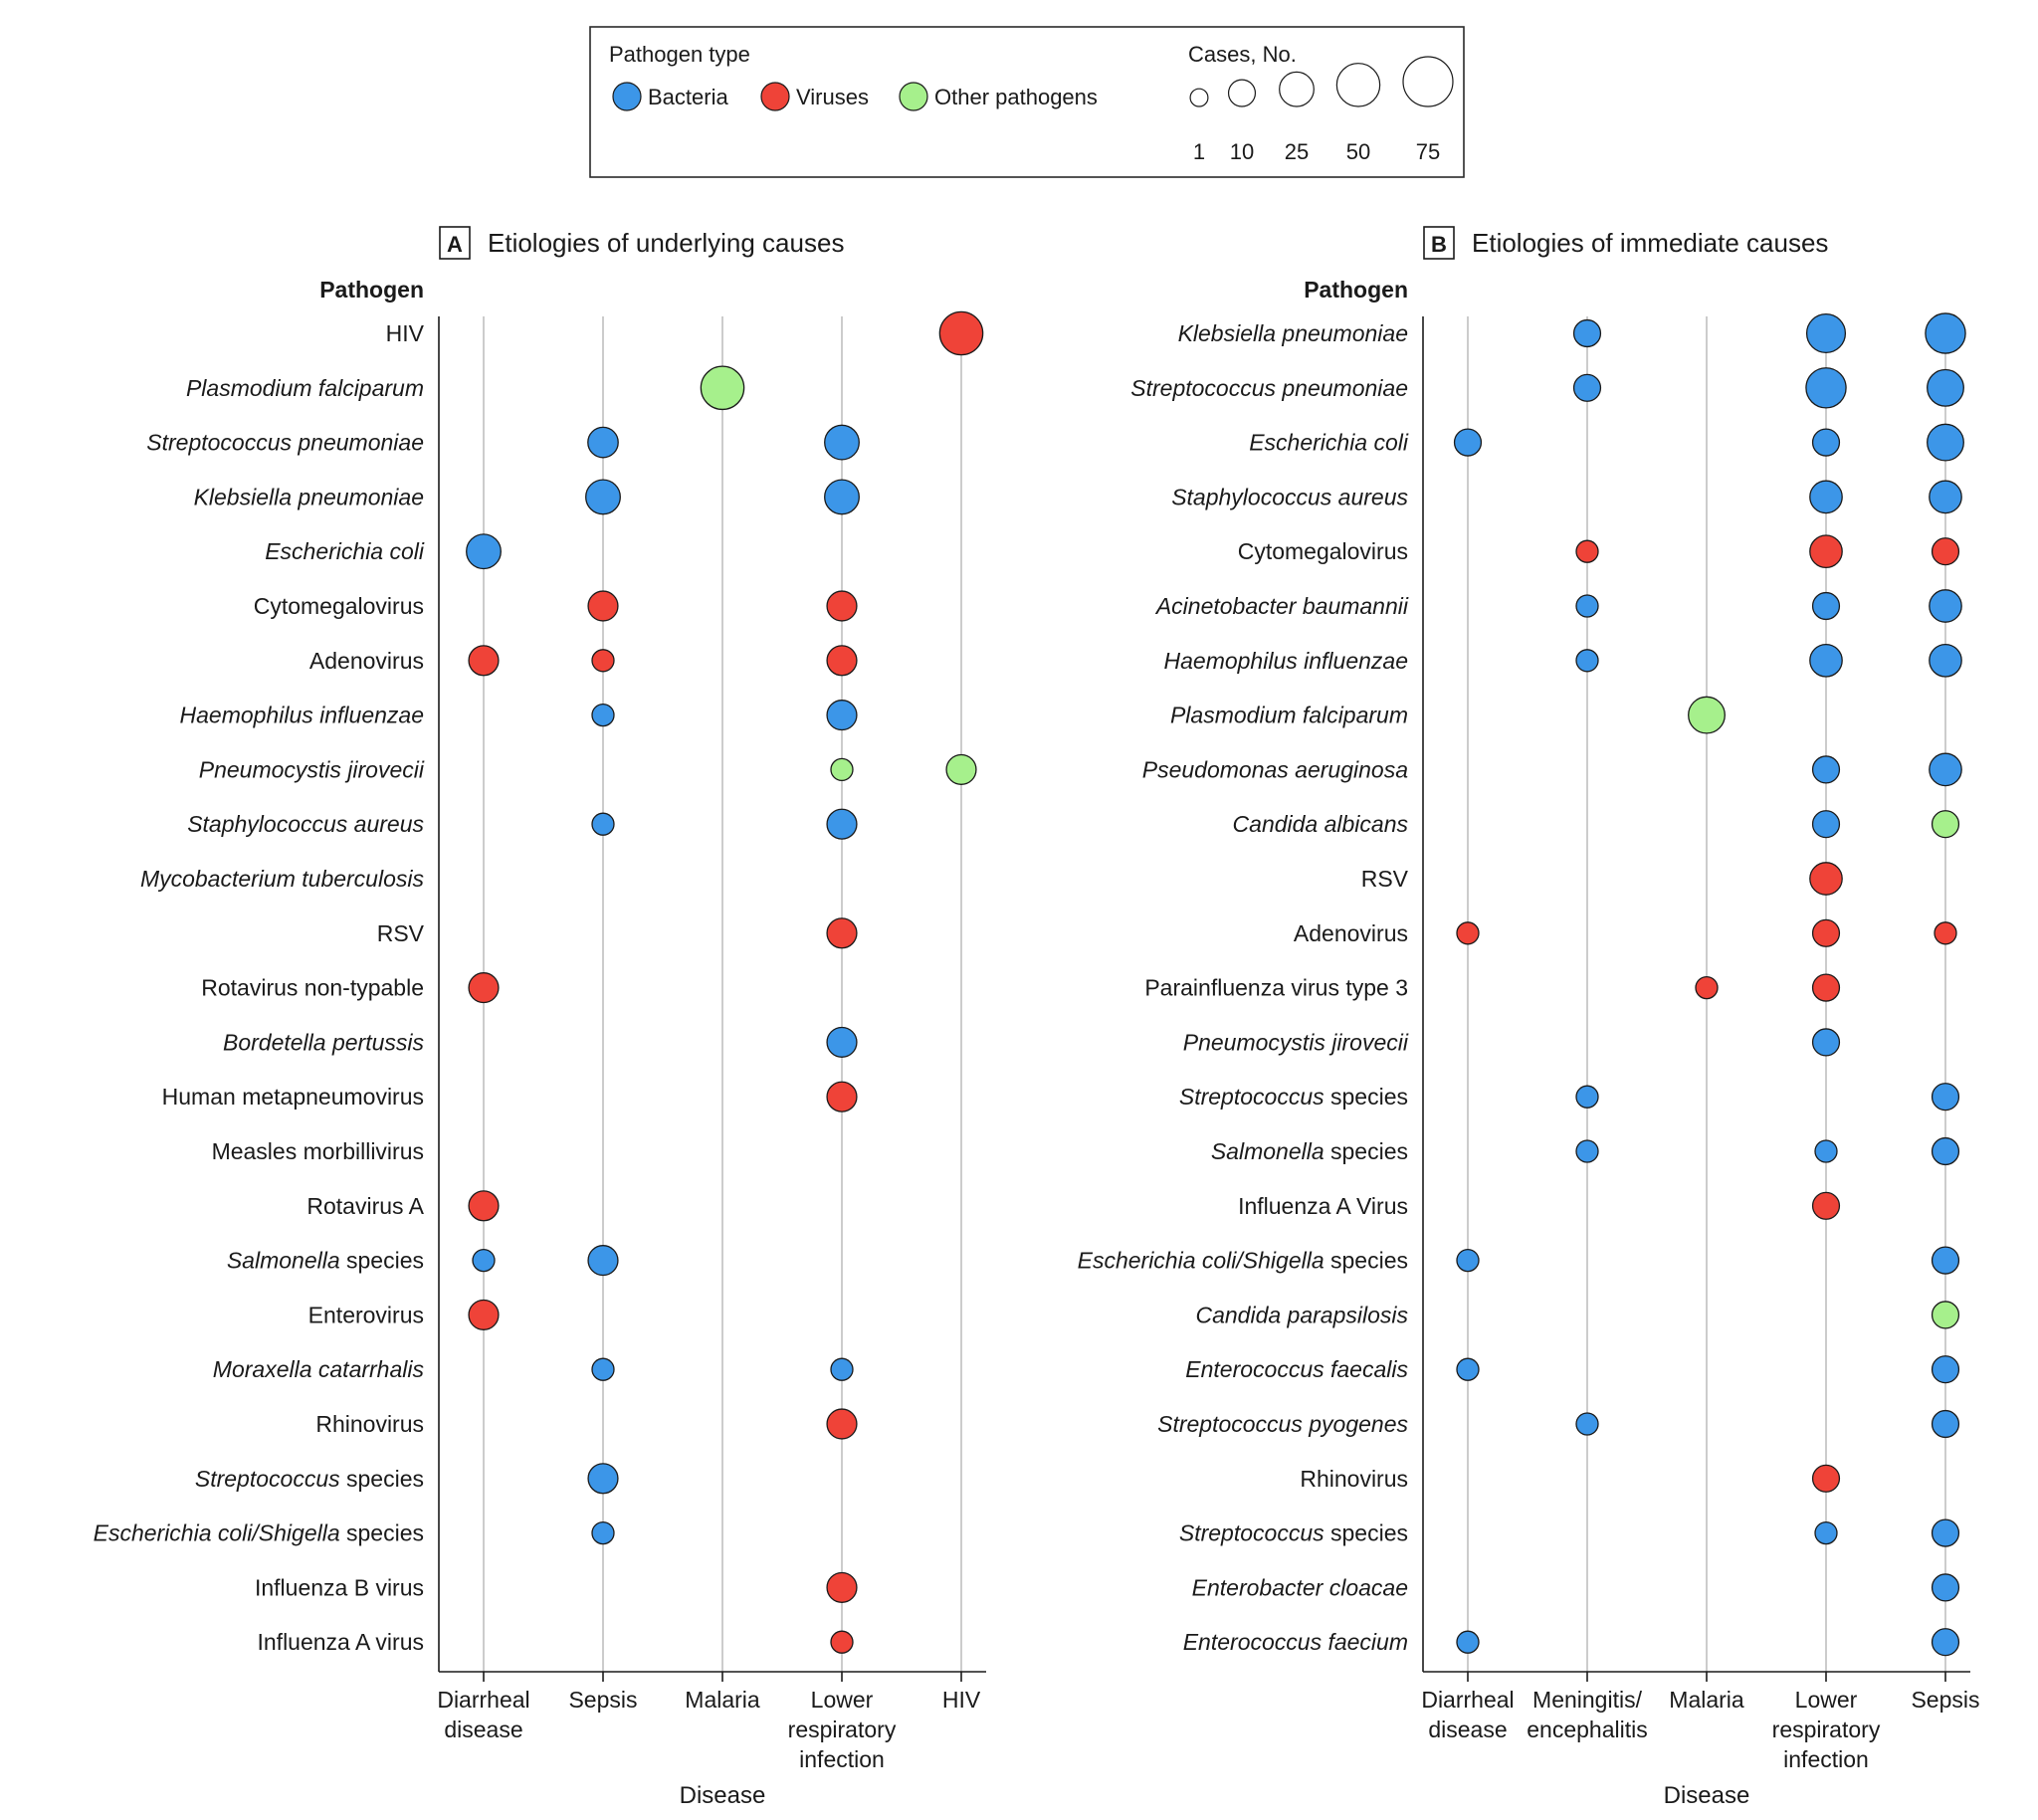 Image resolution: width=2038 pixels, height=1820 pixels. I want to click on panel-b-x-tick-label: Diarrheal disease, so click(1467, 1714).